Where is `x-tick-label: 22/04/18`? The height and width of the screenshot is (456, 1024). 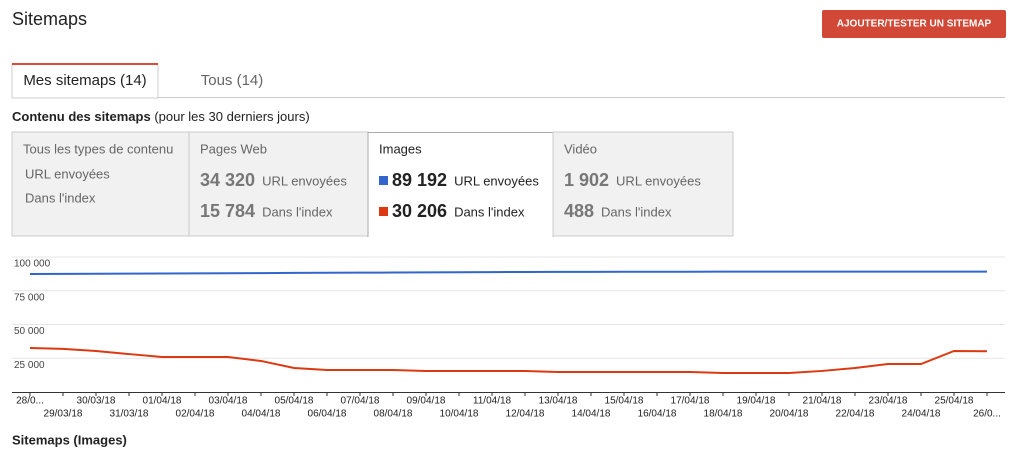
x-tick-label: 22/04/18 is located at coordinates (855, 414).